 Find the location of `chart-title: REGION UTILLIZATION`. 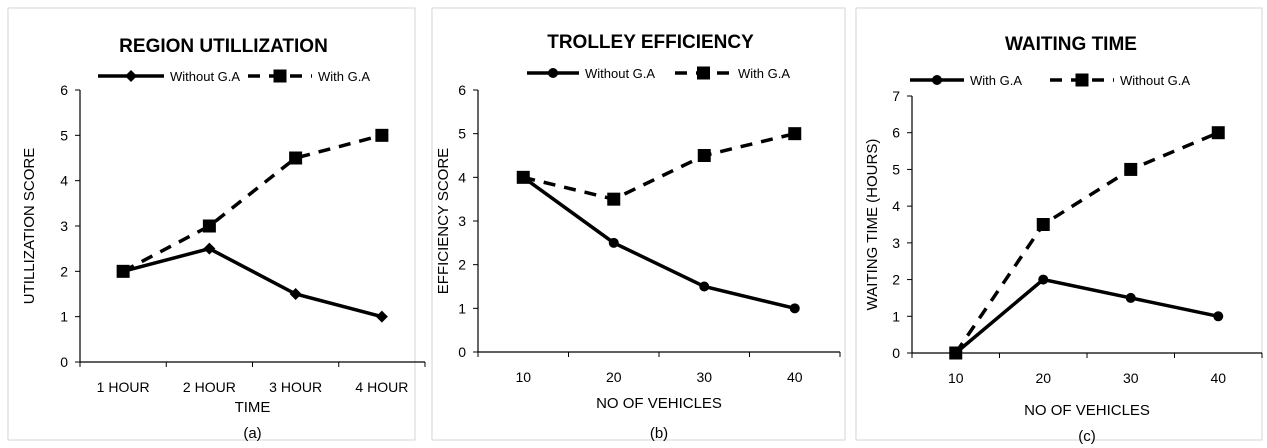

chart-title: REGION UTILLIZATION is located at coordinates (223, 46).